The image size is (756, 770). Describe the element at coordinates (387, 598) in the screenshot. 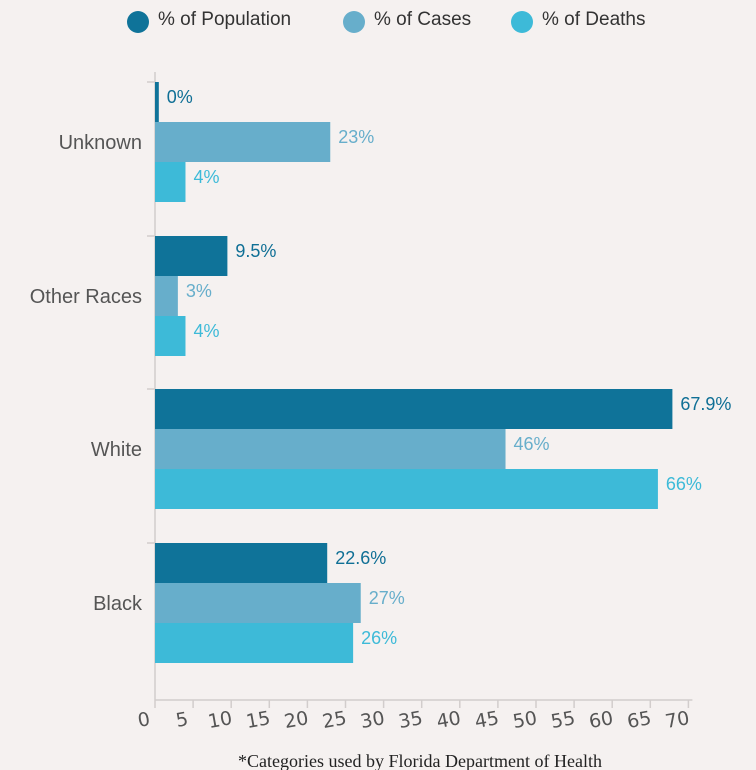

I see `value-label-black-of-cases: 27%` at that location.